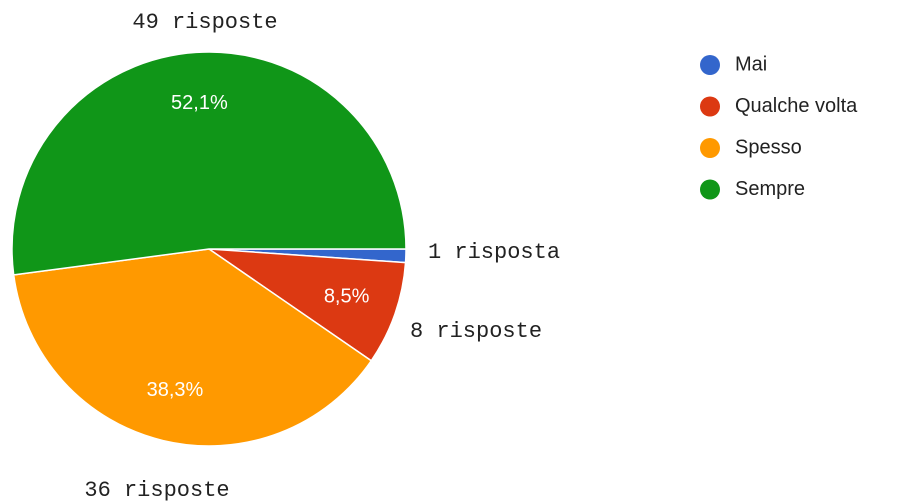 This screenshot has width=899, height=503. Describe the element at coordinates (204, 22) in the screenshot. I see `count-label: 49 risposte` at that location.